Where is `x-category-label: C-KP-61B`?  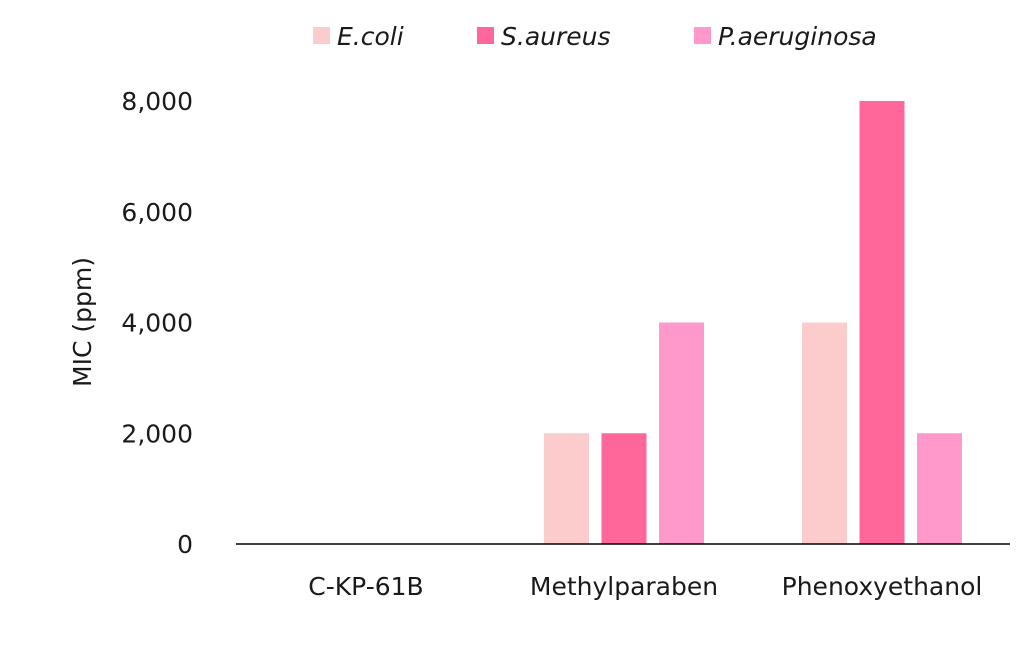 x-category-label: C-KP-61B is located at coordinates (365, 586).